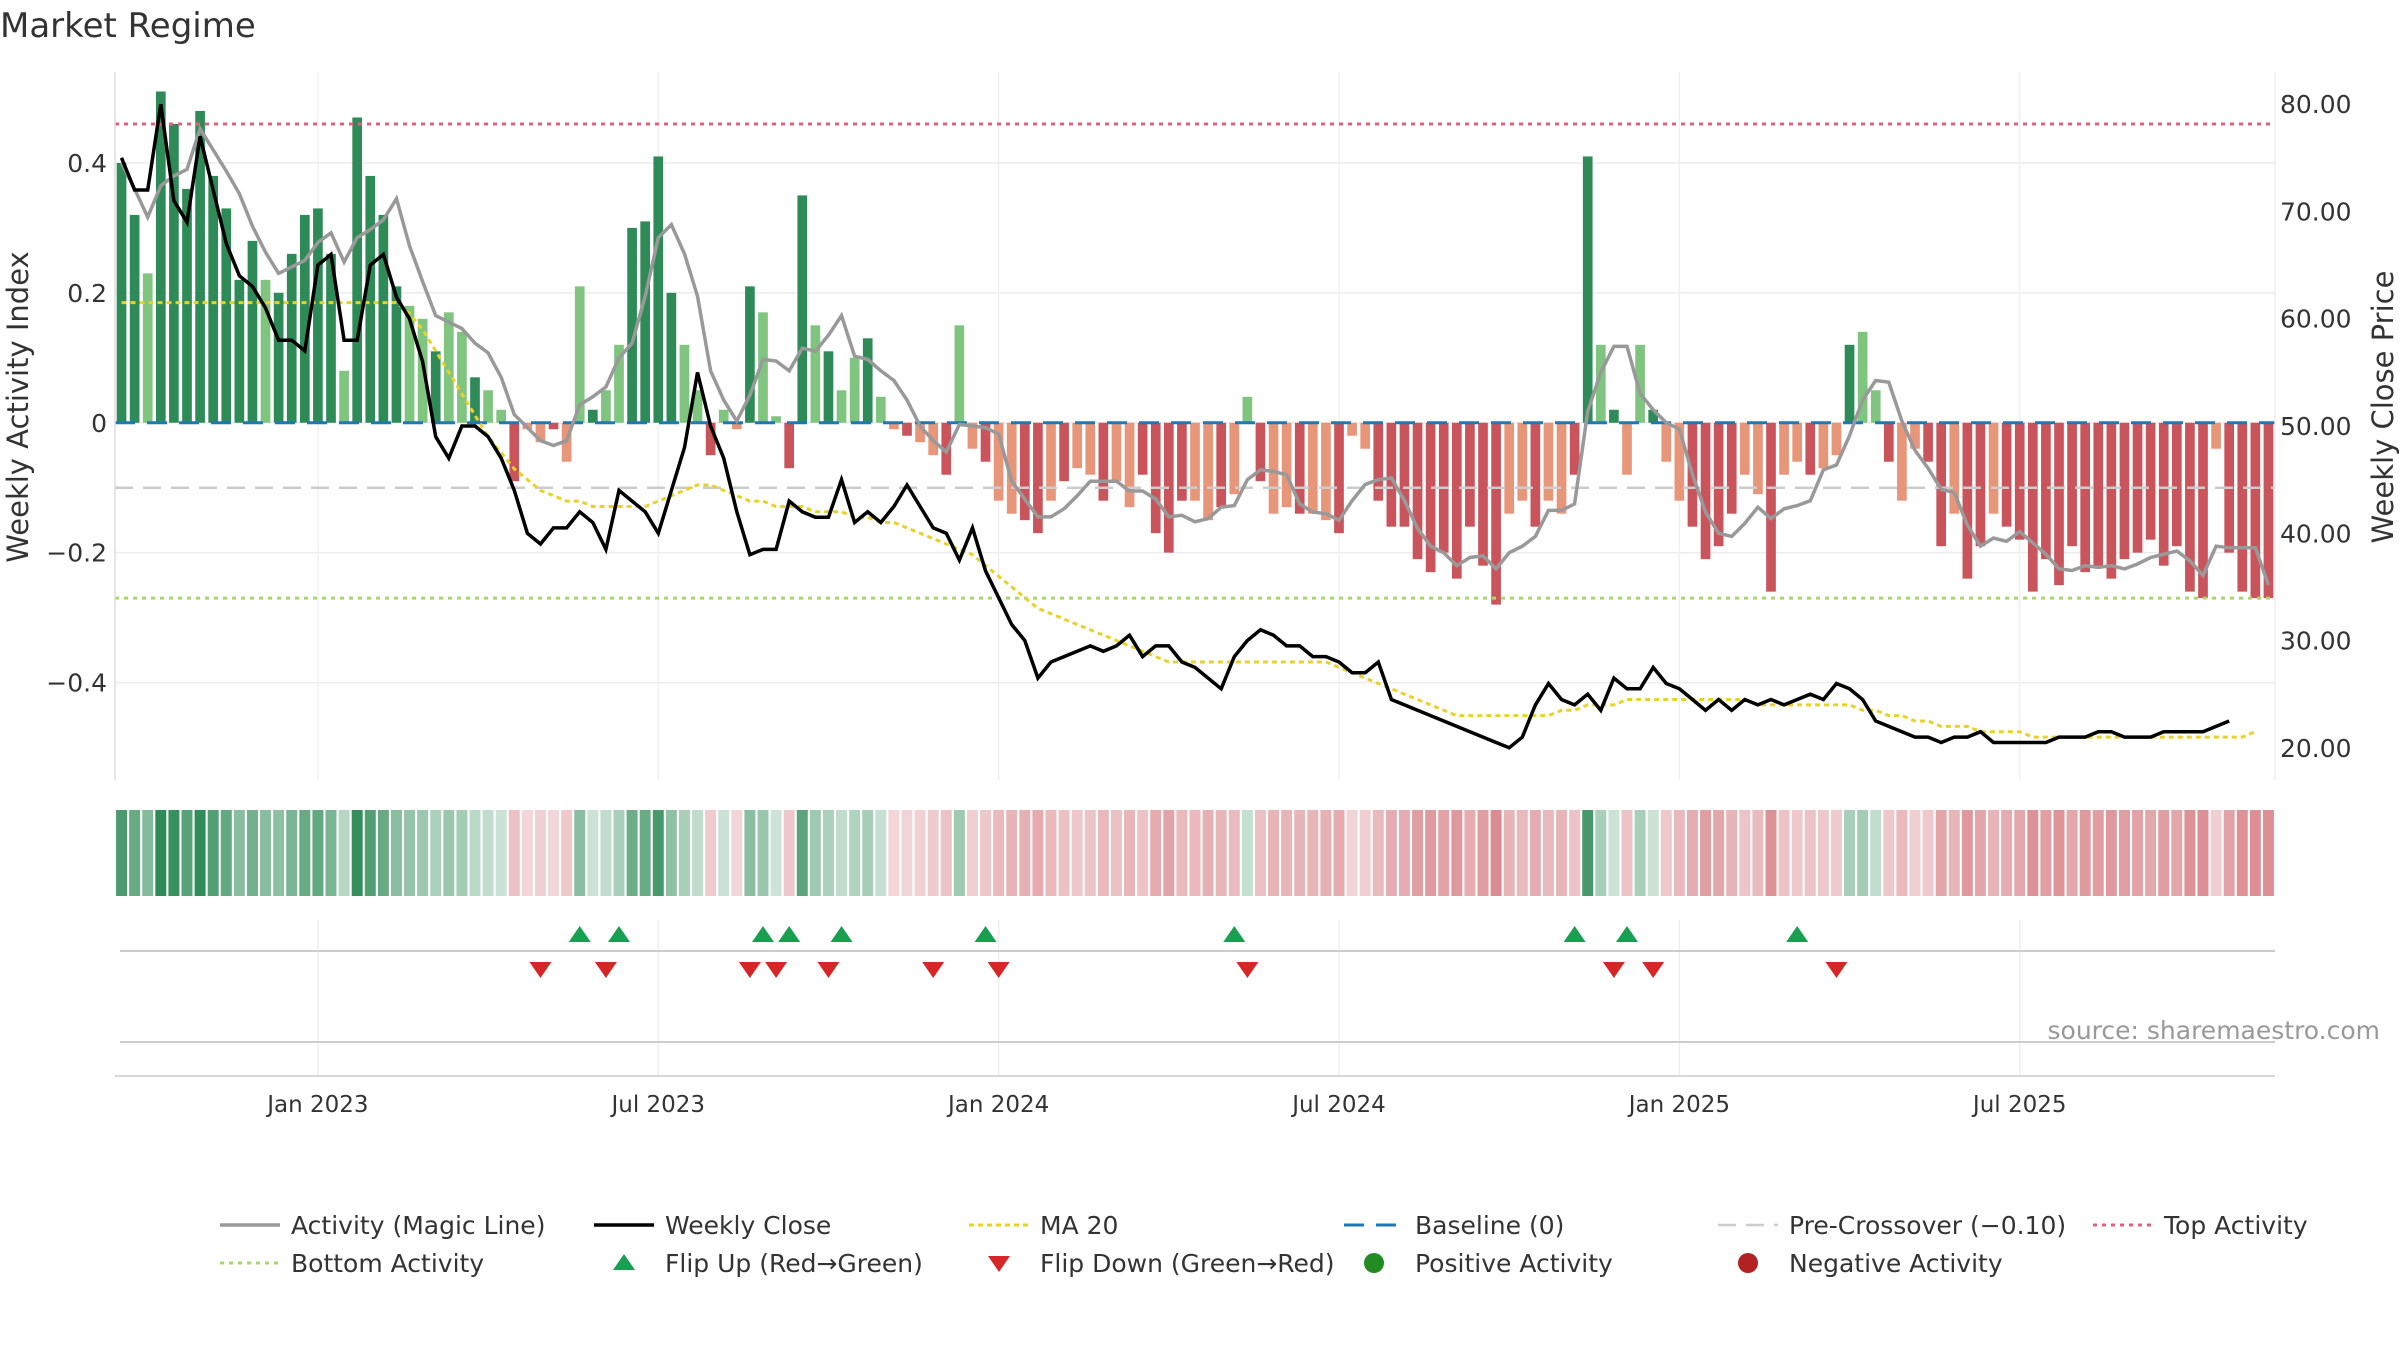 The height and width of the screenshot is (1350, 2400). I want to click on x-tick-label: Jul 2024, so click(1338, 1105).